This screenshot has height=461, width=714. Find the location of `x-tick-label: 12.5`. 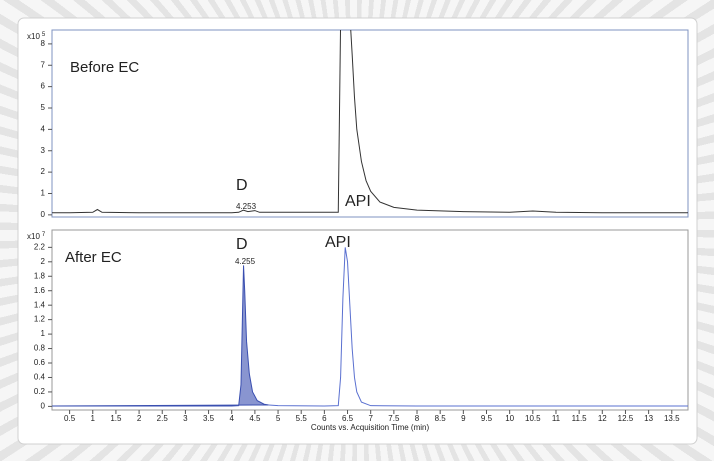

x-tick-label: 12.5 is located at coordinates (626, 418).